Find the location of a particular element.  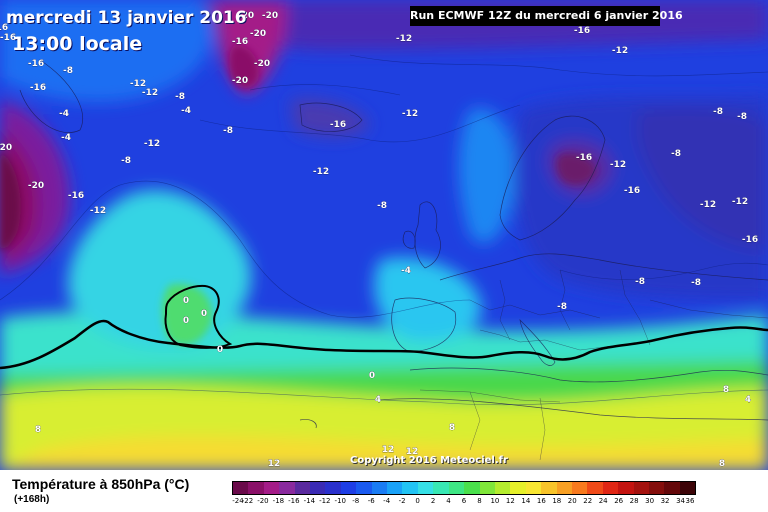

legend-tick-label: 34 is located at coordinates (680, 501).